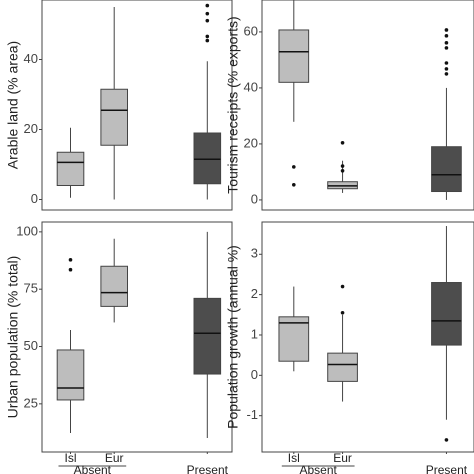  Describe the element at coordinates (251, 30) in the screenshot. I see `y-tick-label: 60` at that location.